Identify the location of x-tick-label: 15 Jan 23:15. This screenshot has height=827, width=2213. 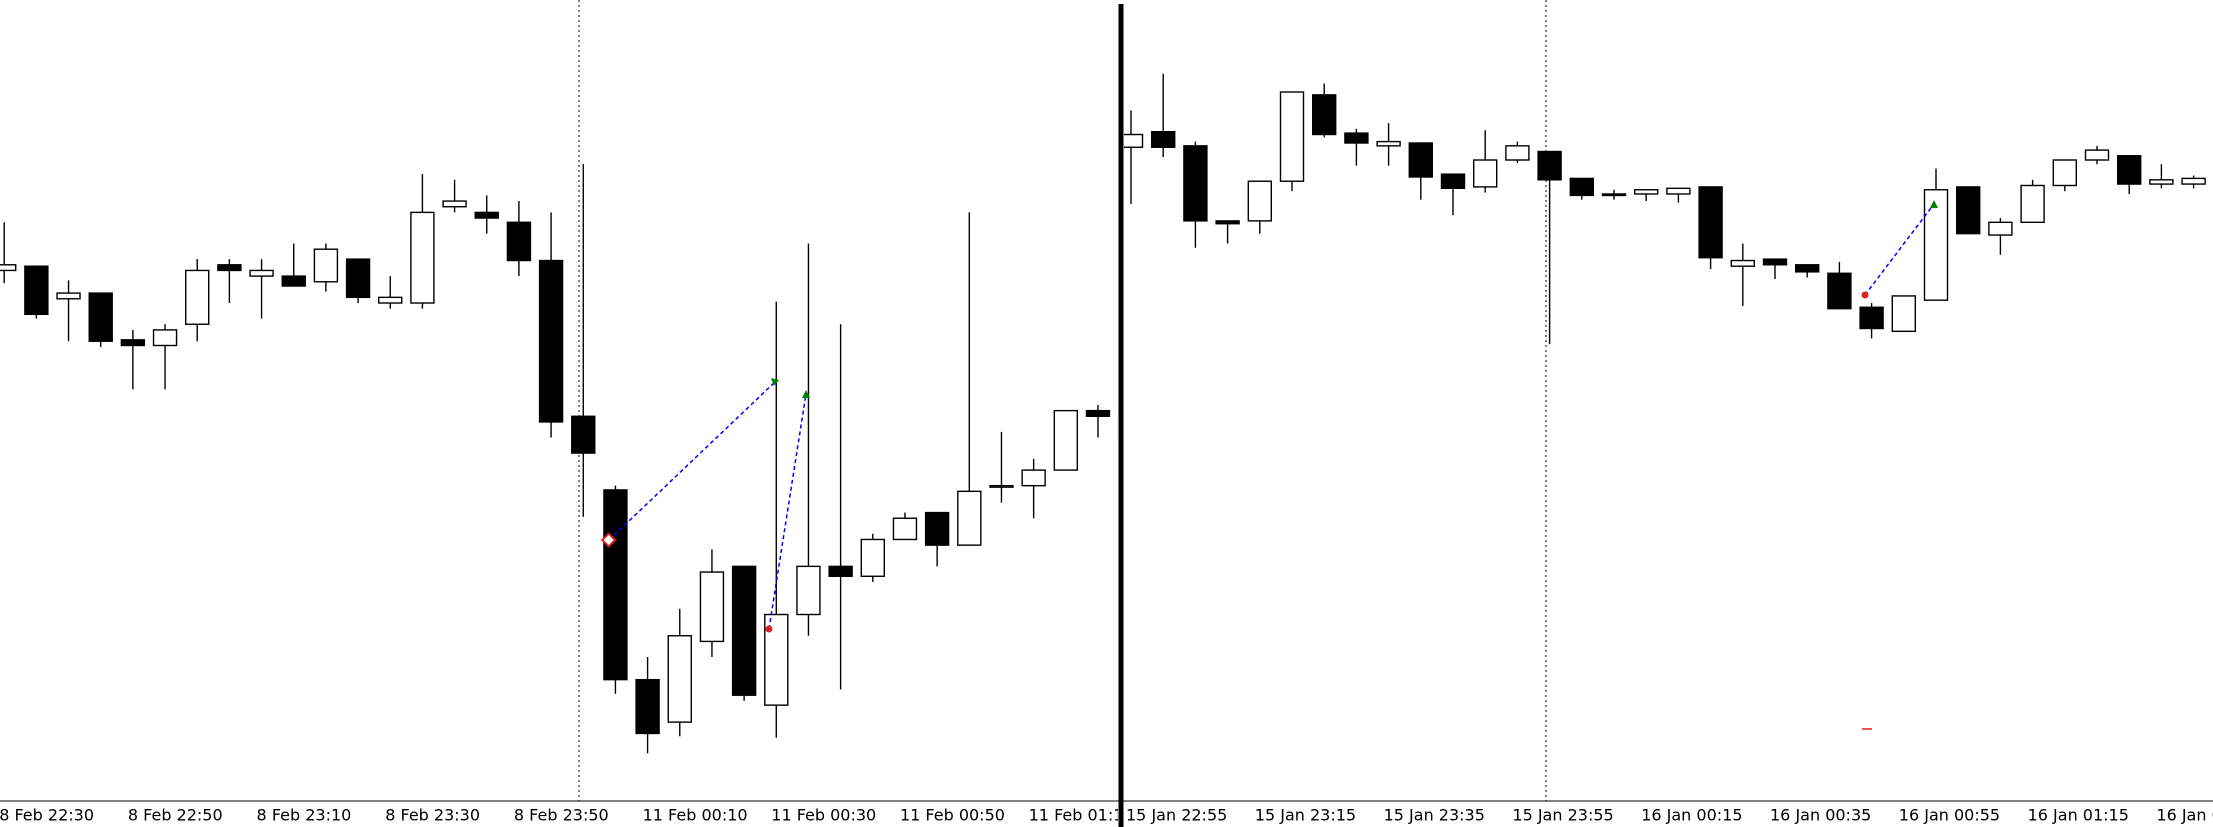
(1305, 815).